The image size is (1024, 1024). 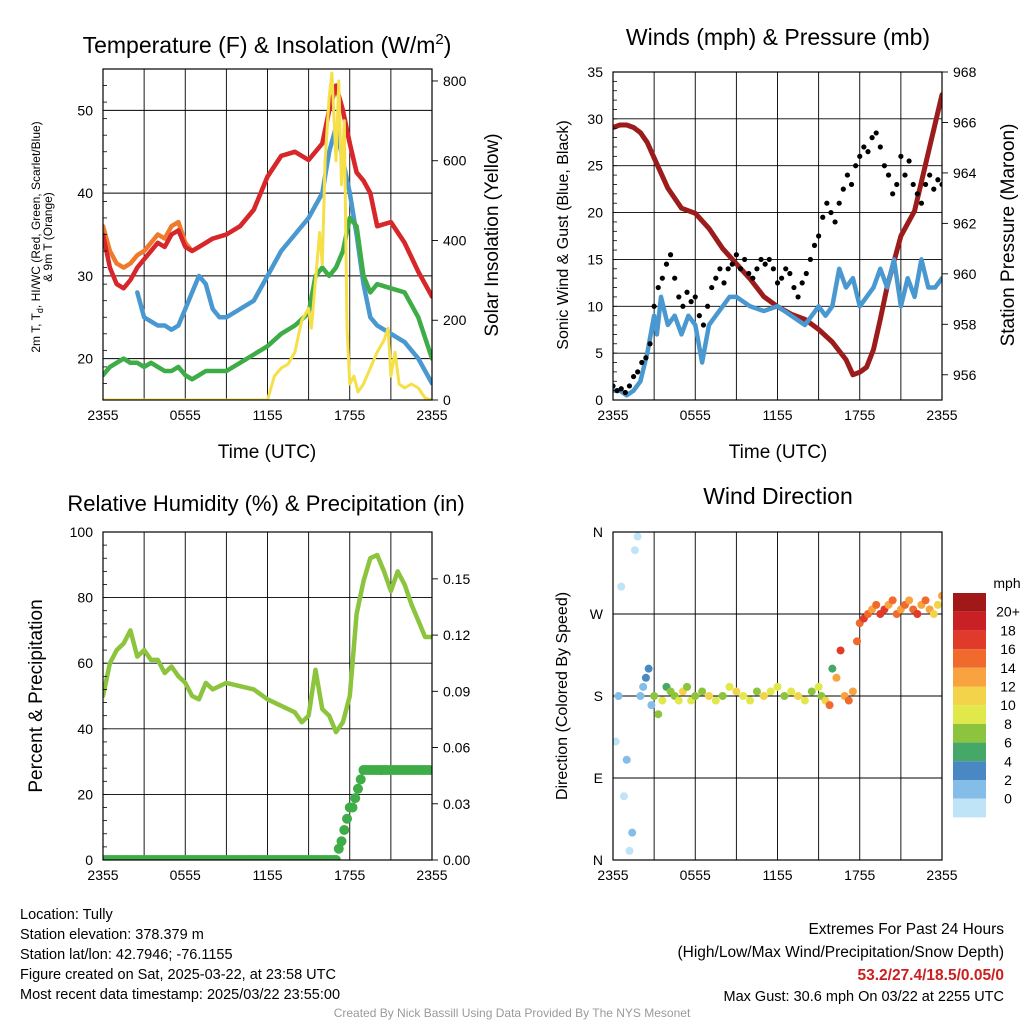 I want to click on wind-y2-tick-label: 958, so click(x=965, y=324).